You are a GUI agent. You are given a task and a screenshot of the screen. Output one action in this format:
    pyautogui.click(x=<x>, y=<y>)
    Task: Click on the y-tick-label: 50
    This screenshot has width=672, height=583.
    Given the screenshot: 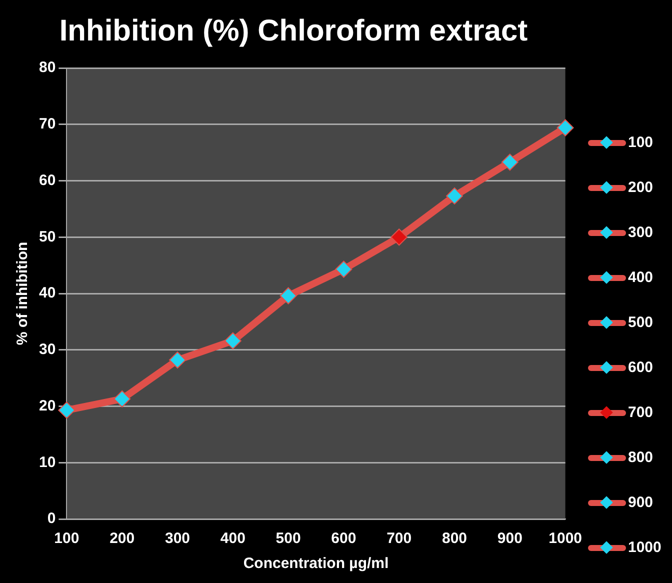 What is the action you would take?
    pyautogui.click(x=47, y=237)
    